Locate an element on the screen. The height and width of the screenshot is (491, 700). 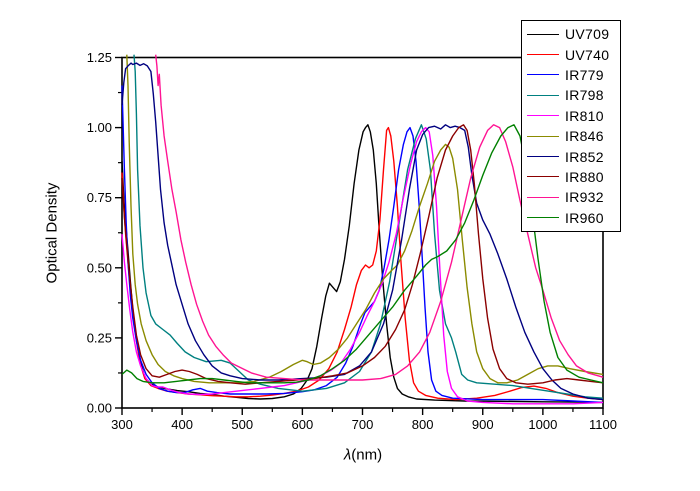
legend-item: IR852 is located at coordinates (571, 157).